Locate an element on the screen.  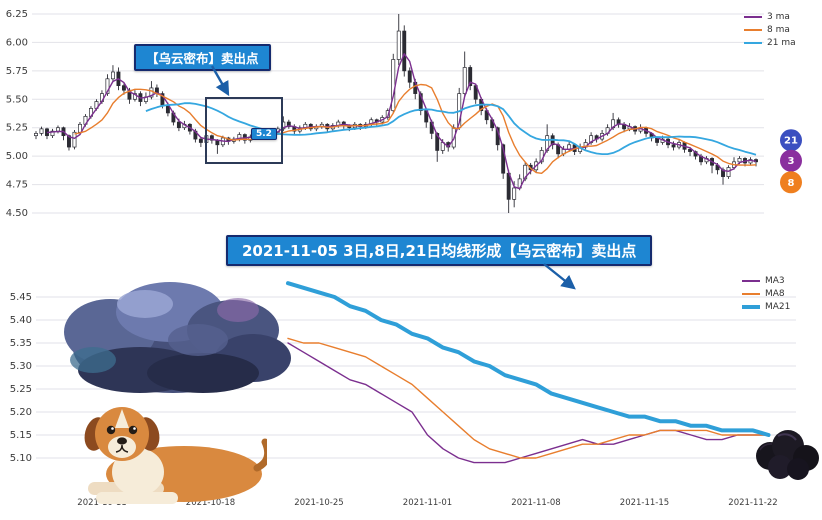
y-tick-label: 4.50 is located at coordinates (17, 213).